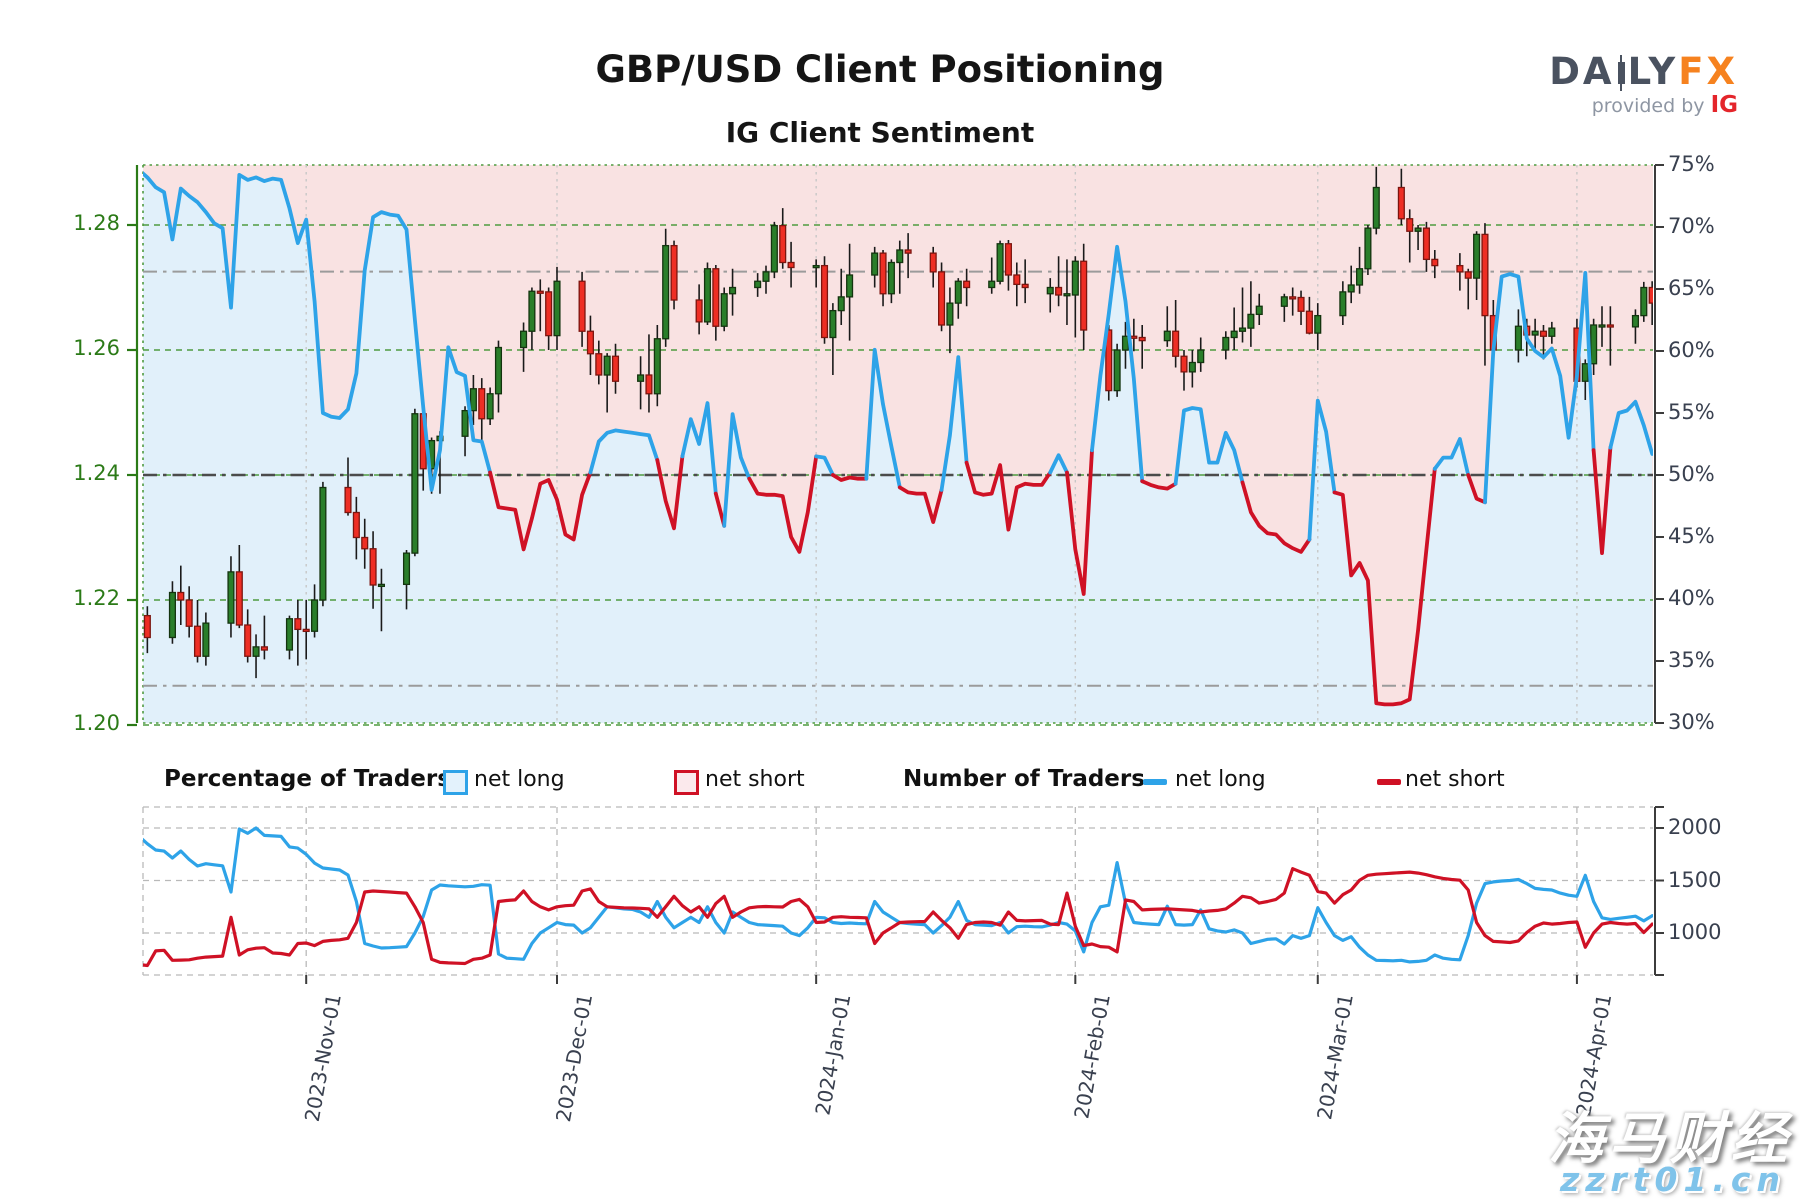  I want to click on price-tick-1.22: 1.22, so click(96, 598).